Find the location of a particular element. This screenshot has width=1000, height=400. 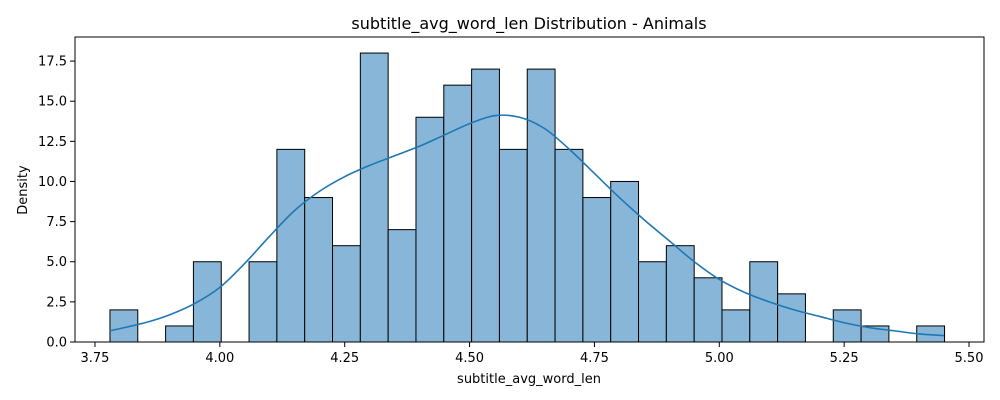

x-tick-label: 5.50 is located at coordinates (969, 358).